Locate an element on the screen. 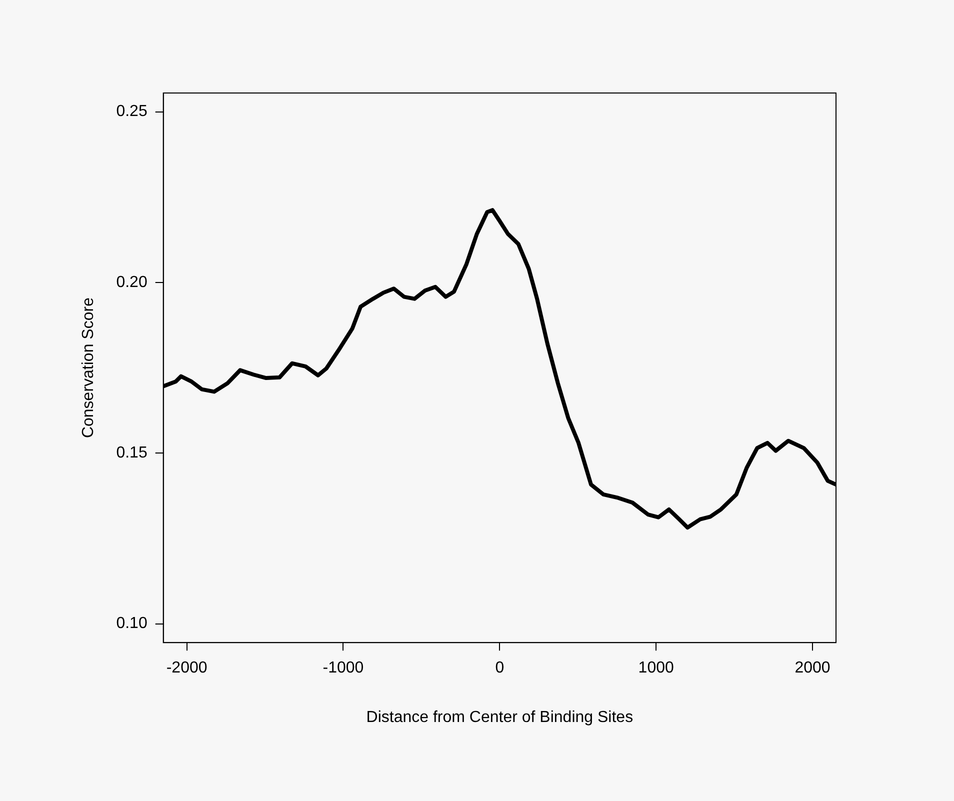  y-axis-title: Conservation Score is located at coordinates (89, 367).